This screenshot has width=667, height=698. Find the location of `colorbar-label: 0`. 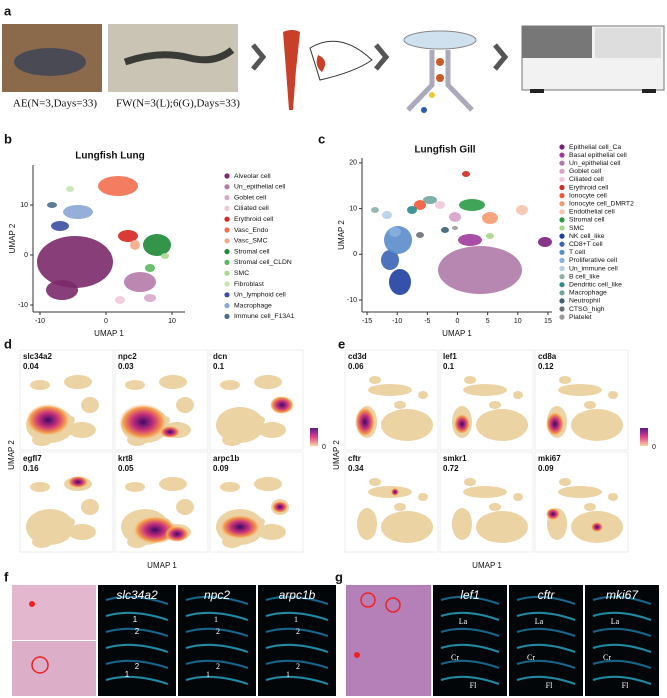

colorbar-label: 0 is located at coordinates (654, 447).